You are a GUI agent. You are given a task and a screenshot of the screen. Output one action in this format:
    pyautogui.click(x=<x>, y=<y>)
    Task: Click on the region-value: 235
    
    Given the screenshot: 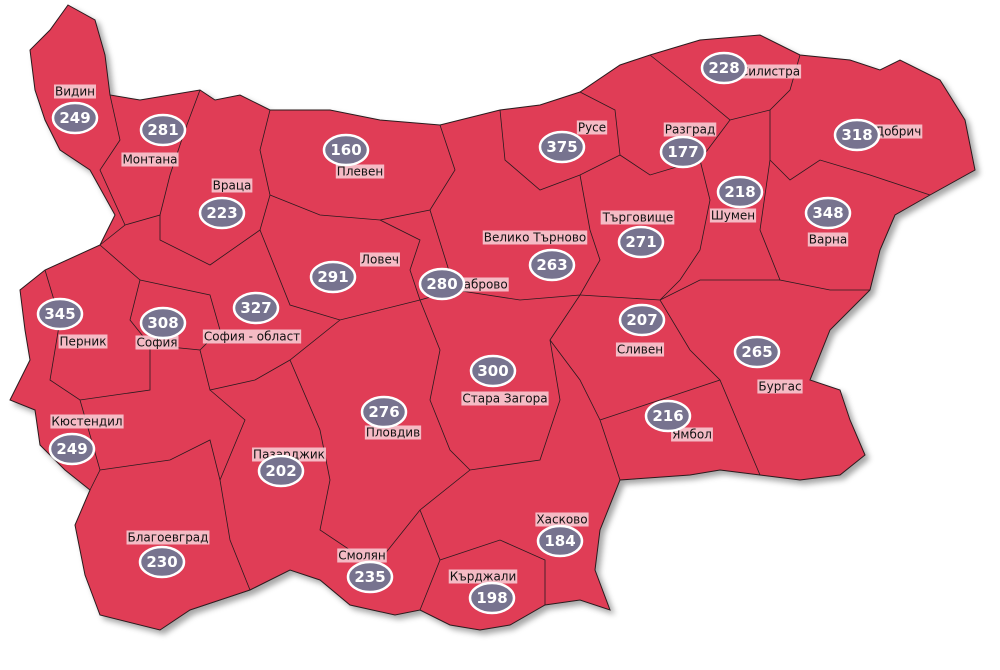 What is the action you would take?
    pyautogui.click(x=369, y=577)
    